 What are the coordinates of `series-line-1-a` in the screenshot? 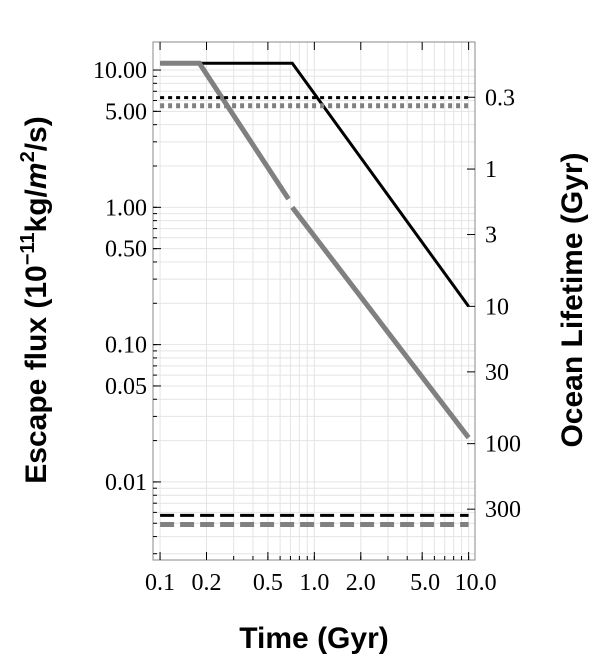 It's located at (225, 130).